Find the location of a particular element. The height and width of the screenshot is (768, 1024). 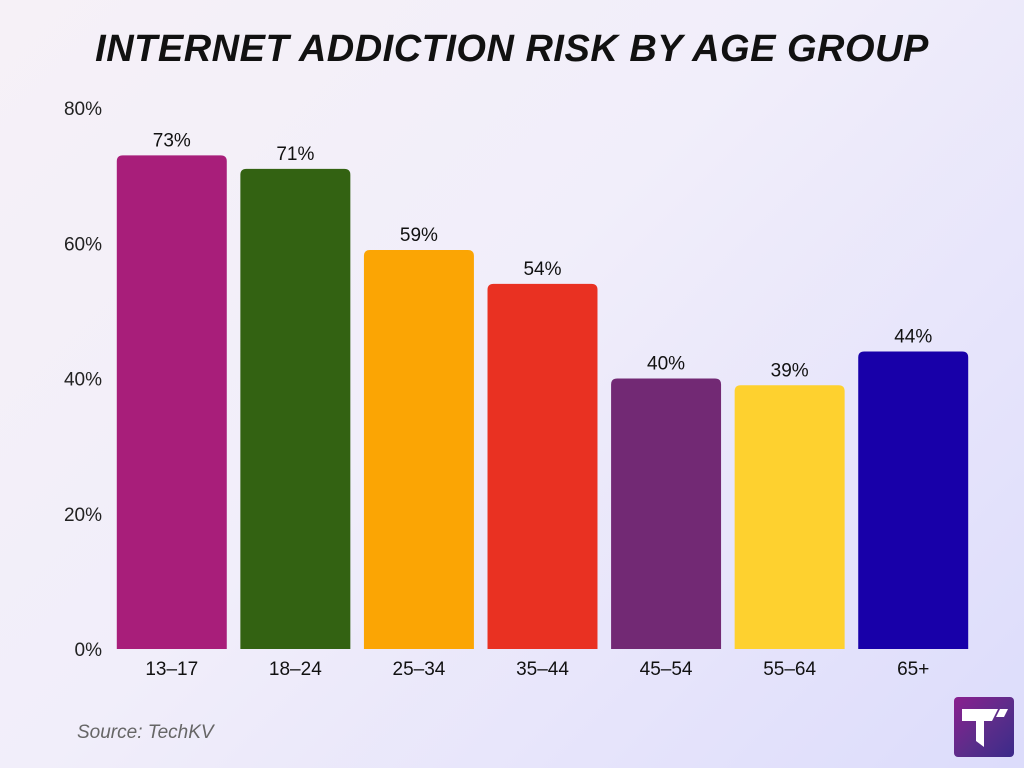

y-tick-label: 60% is located at coordinates (83, 244).